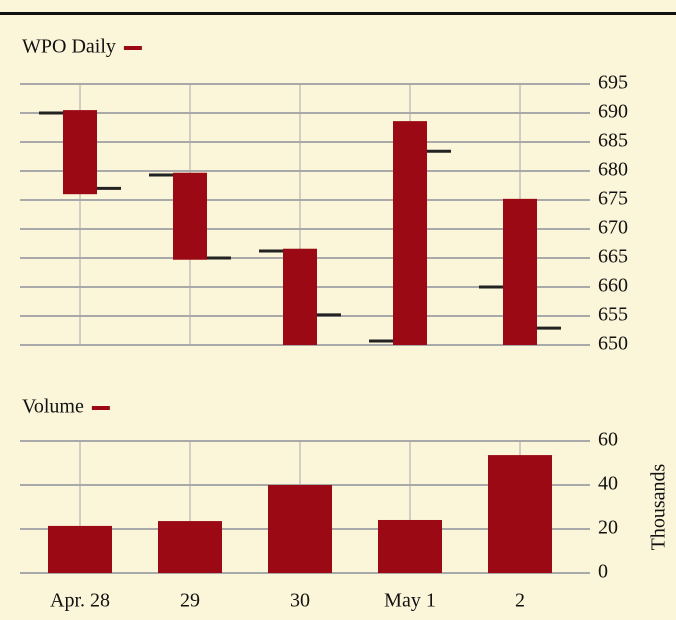 This screenshot has height=620, width=676. Describe the element at coordinates (613, 315) in the screenshot. I see `y-tick-label: 655` at that location.